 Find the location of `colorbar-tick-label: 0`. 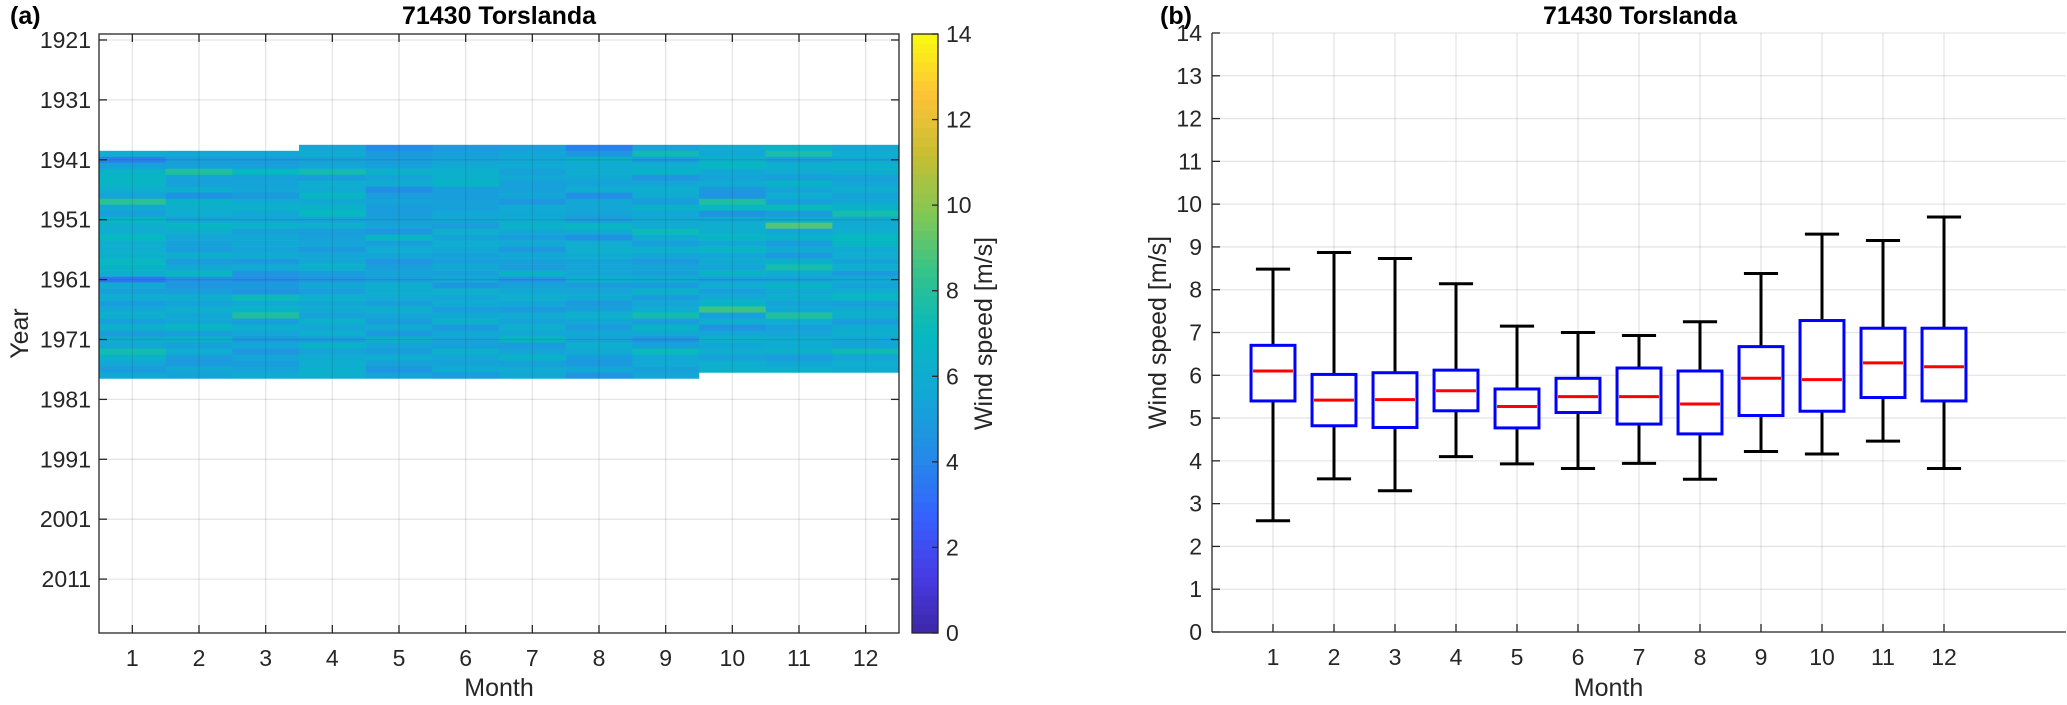

colorbar-tick-label: 0 is located at coordinates (952, 633).